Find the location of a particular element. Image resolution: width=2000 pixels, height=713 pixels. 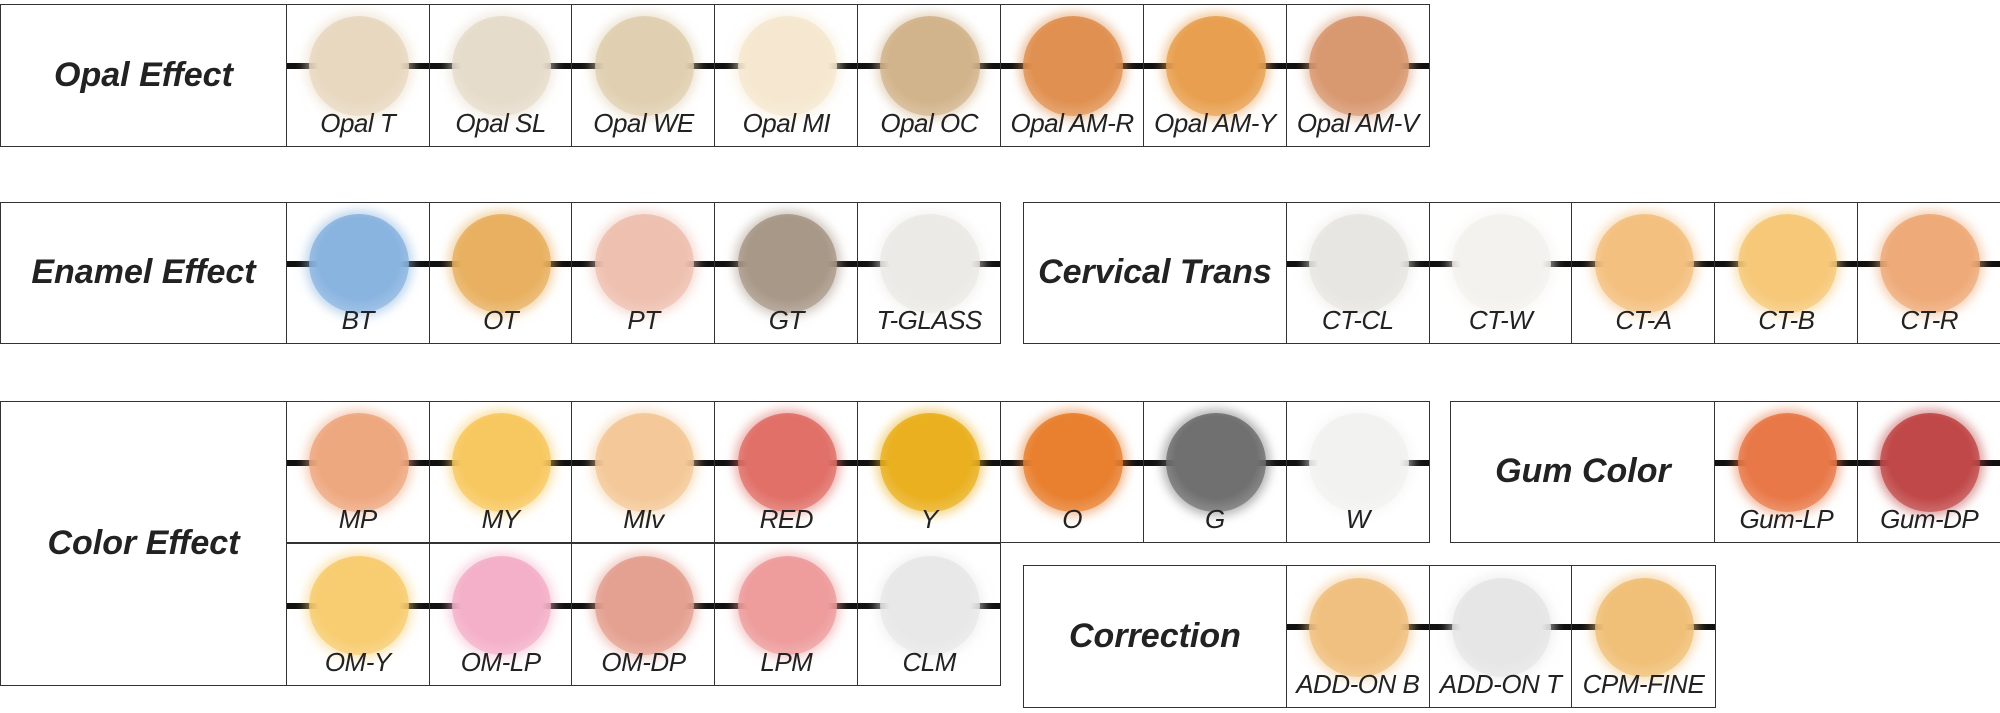

swatch-label: CT-A is located at coordinates (1643, 320).